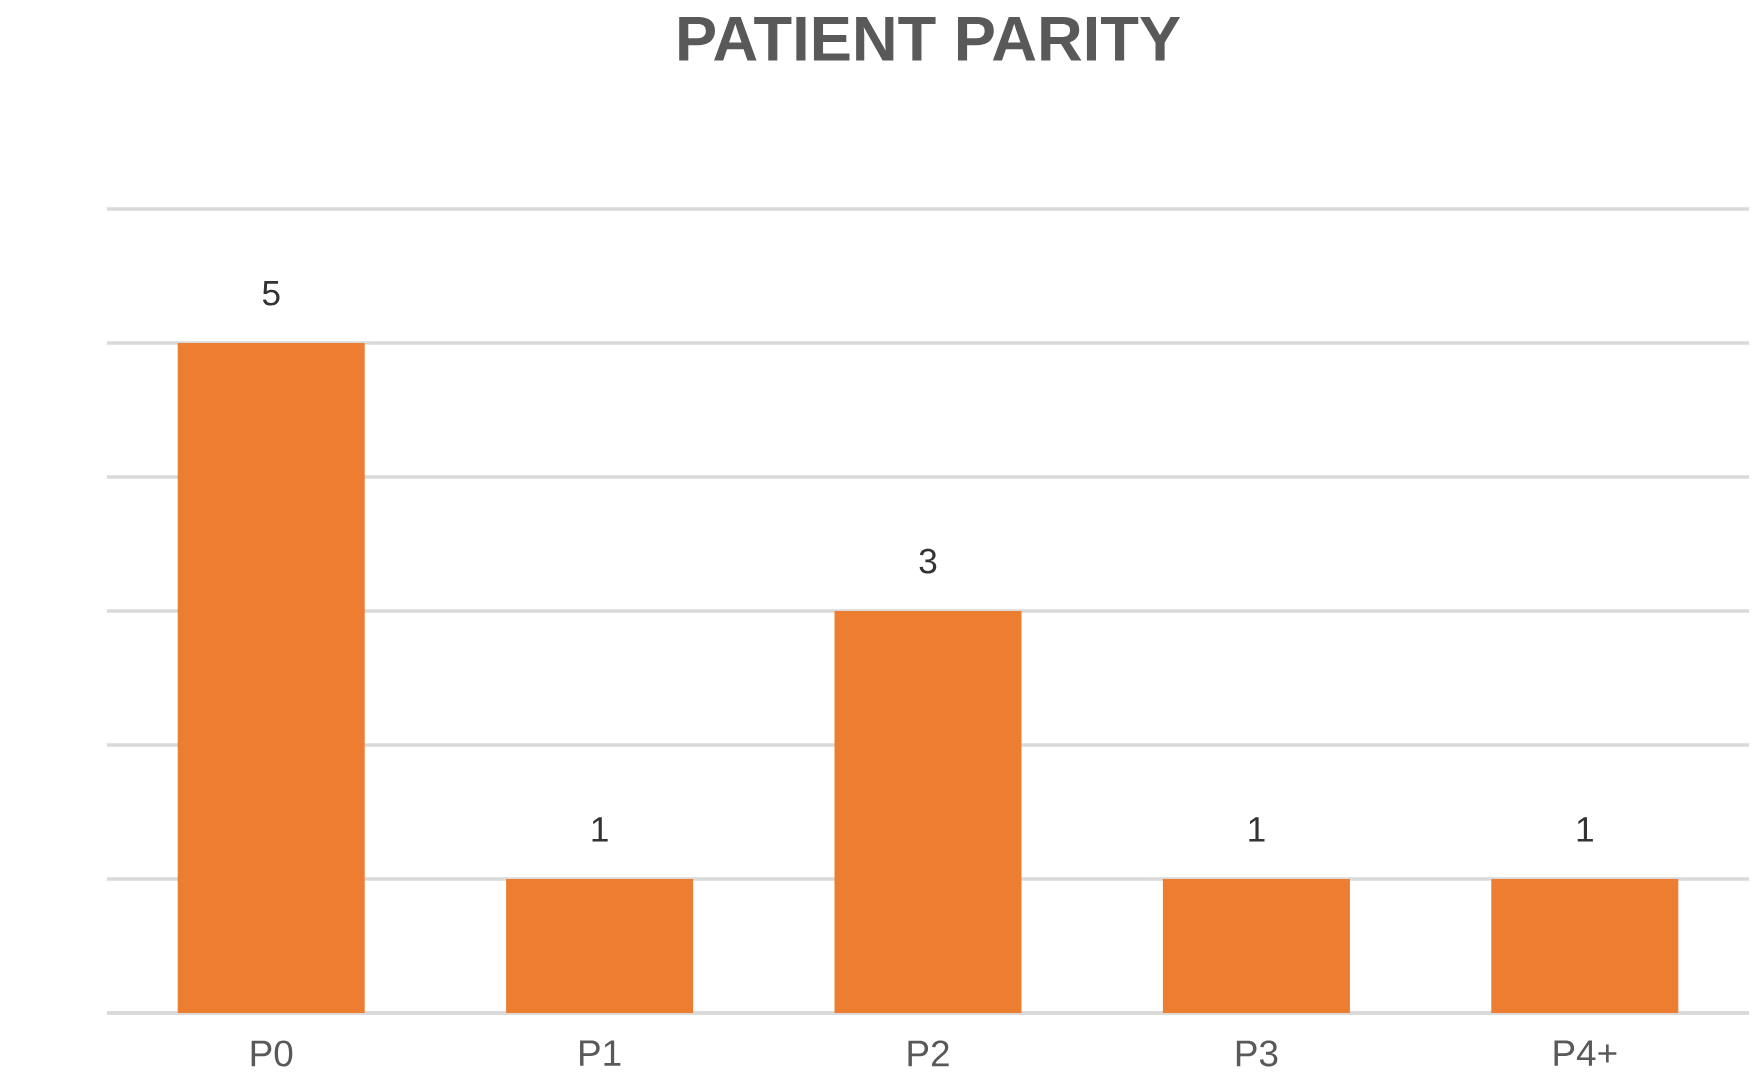 Image resolution: width=1752 pixels, height=1080 pixels. What do you see at coordinates (272, 1053) in the screenshot?
I see `x-tick-label: P0` at bounding box center [272, 1053].